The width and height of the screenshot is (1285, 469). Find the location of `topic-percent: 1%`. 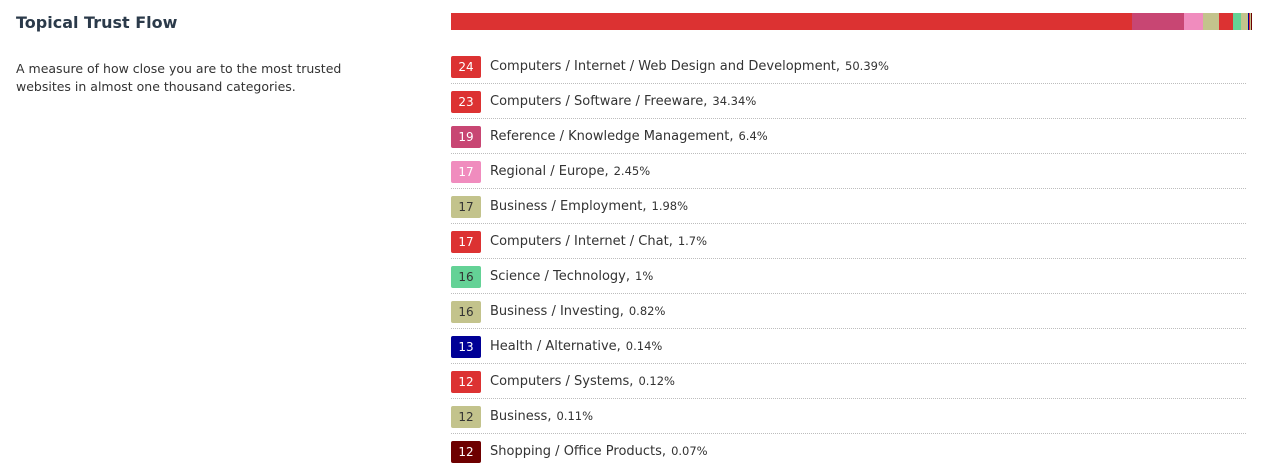

topic-percent: 1% is located at coordinates (644, 276).